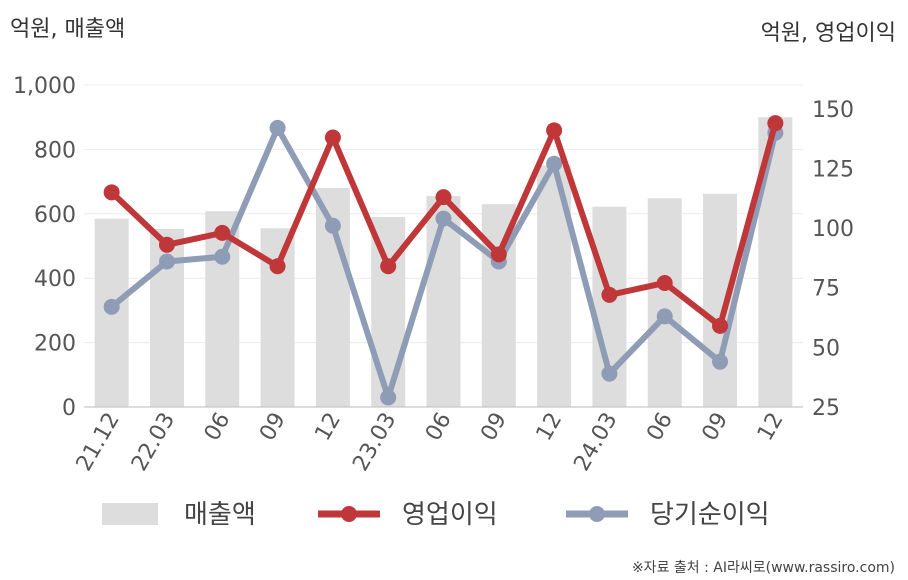  What do you see at coordinates (826, 408) in the screenshot?
I see `right-tick-label: 25` at bounding box center [826, 408].